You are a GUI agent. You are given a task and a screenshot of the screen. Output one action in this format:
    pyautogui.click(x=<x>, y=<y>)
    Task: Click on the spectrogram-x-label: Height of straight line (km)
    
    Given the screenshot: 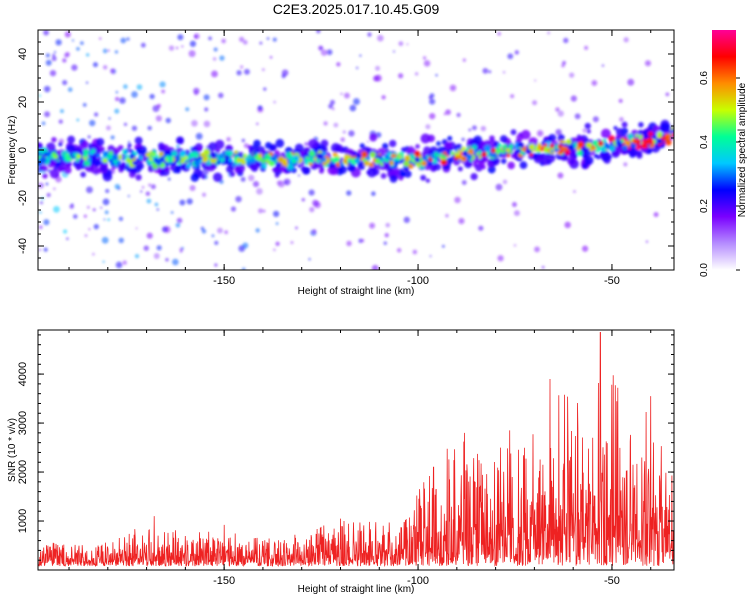 What is the action you would take?
    pyautogui.click(x=356, y=291)
    